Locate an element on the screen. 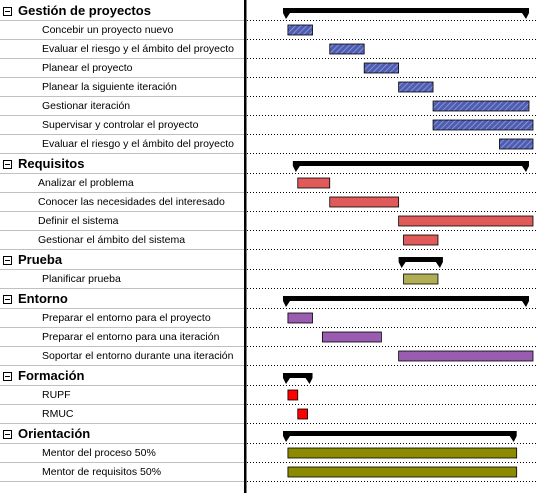  pane-splitter is located at coordinates (245, 246).